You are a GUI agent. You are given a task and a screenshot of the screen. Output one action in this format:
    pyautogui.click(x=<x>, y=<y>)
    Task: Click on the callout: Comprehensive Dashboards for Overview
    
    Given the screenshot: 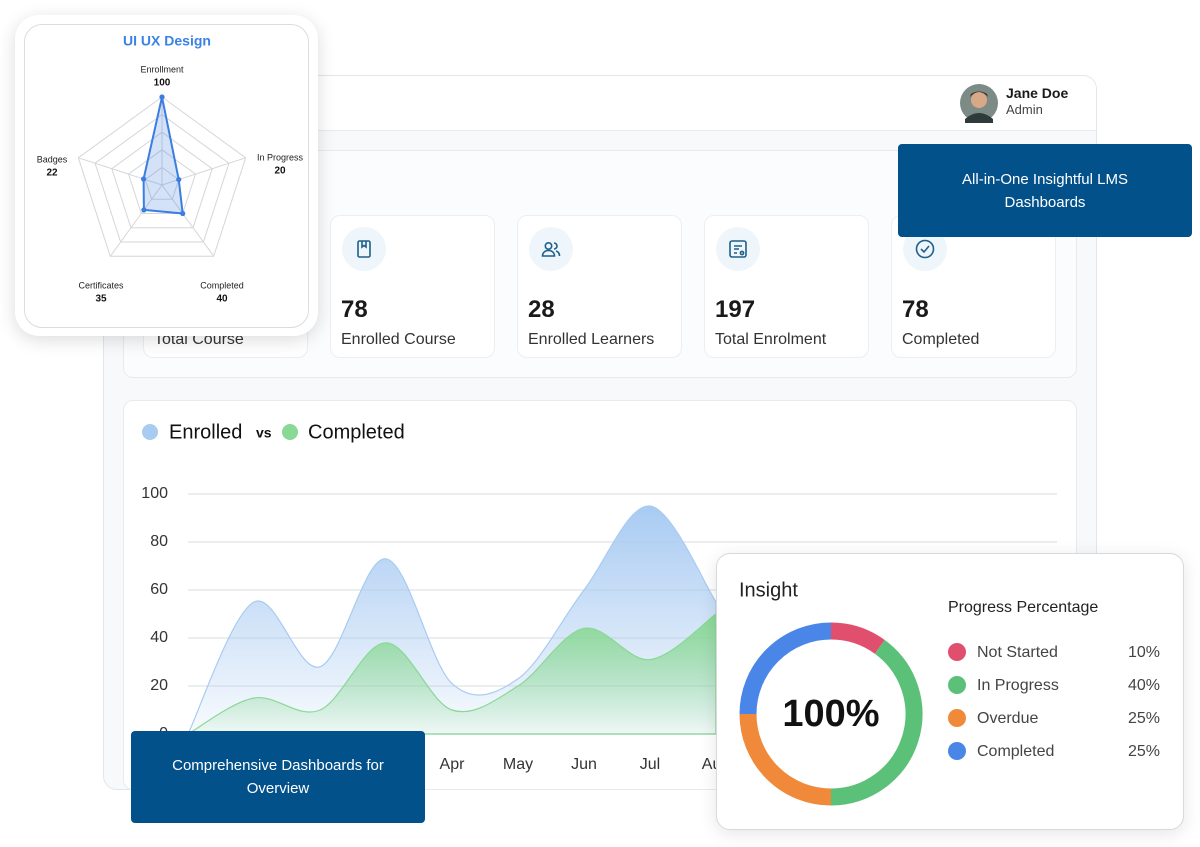 What is the action you would take?
    pyautogui.click(x=278, y=777)
    